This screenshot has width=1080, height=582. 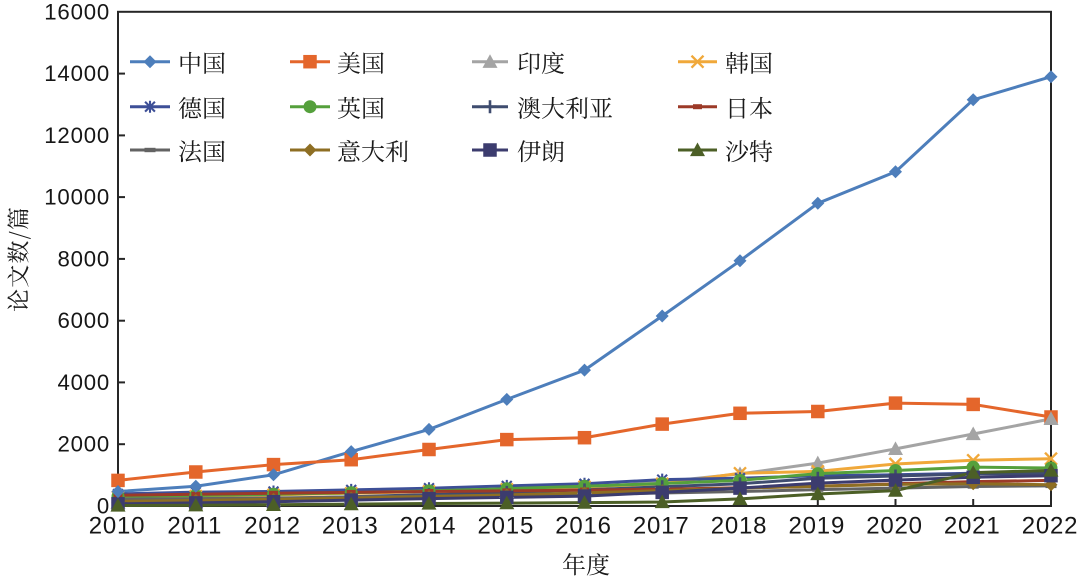 What do you see at coordinates (77, 12) in the screenshot?
I see `svg-text: 16000` at bounding box center [77, 12].